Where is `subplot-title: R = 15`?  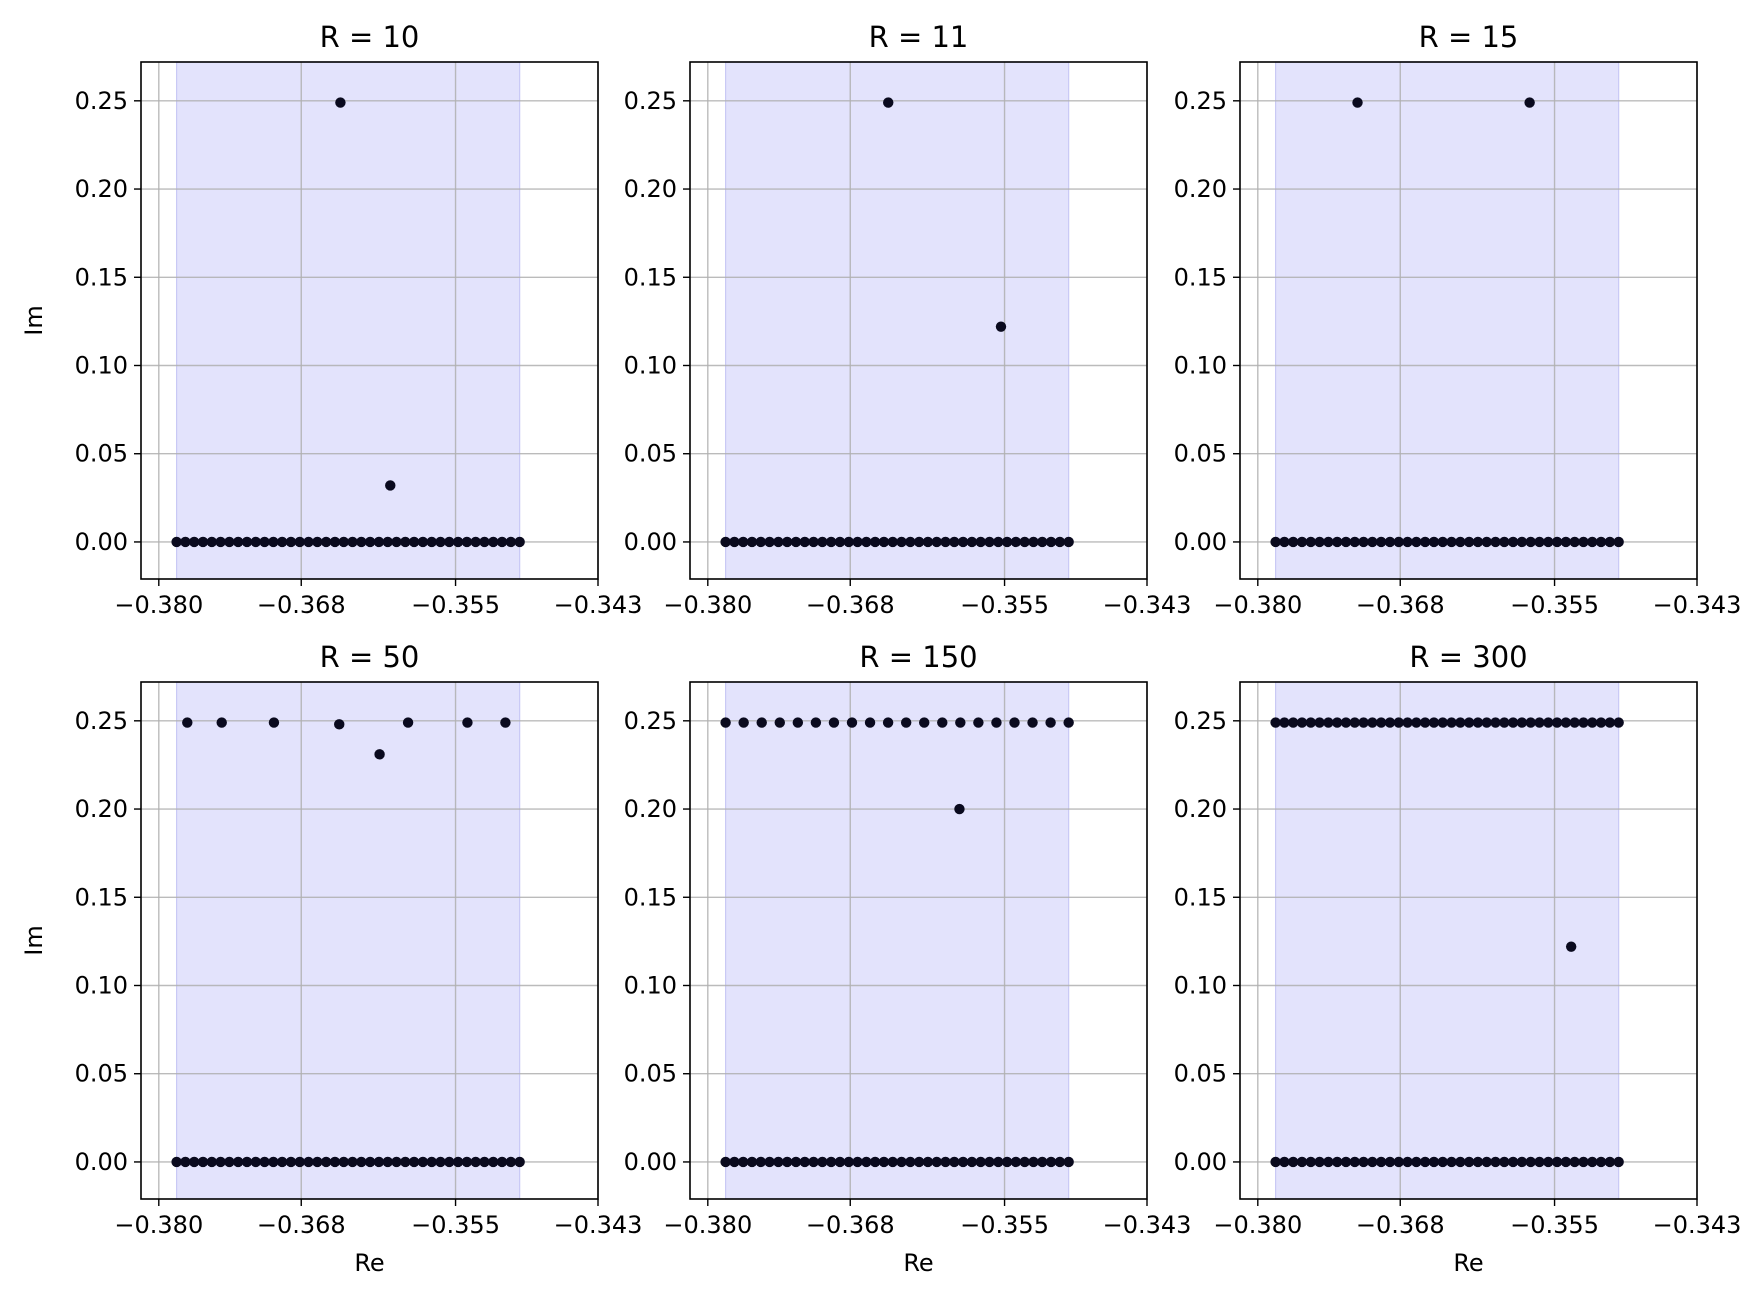 subplot-title: R = 15 is located at coordinates (1469, 37).